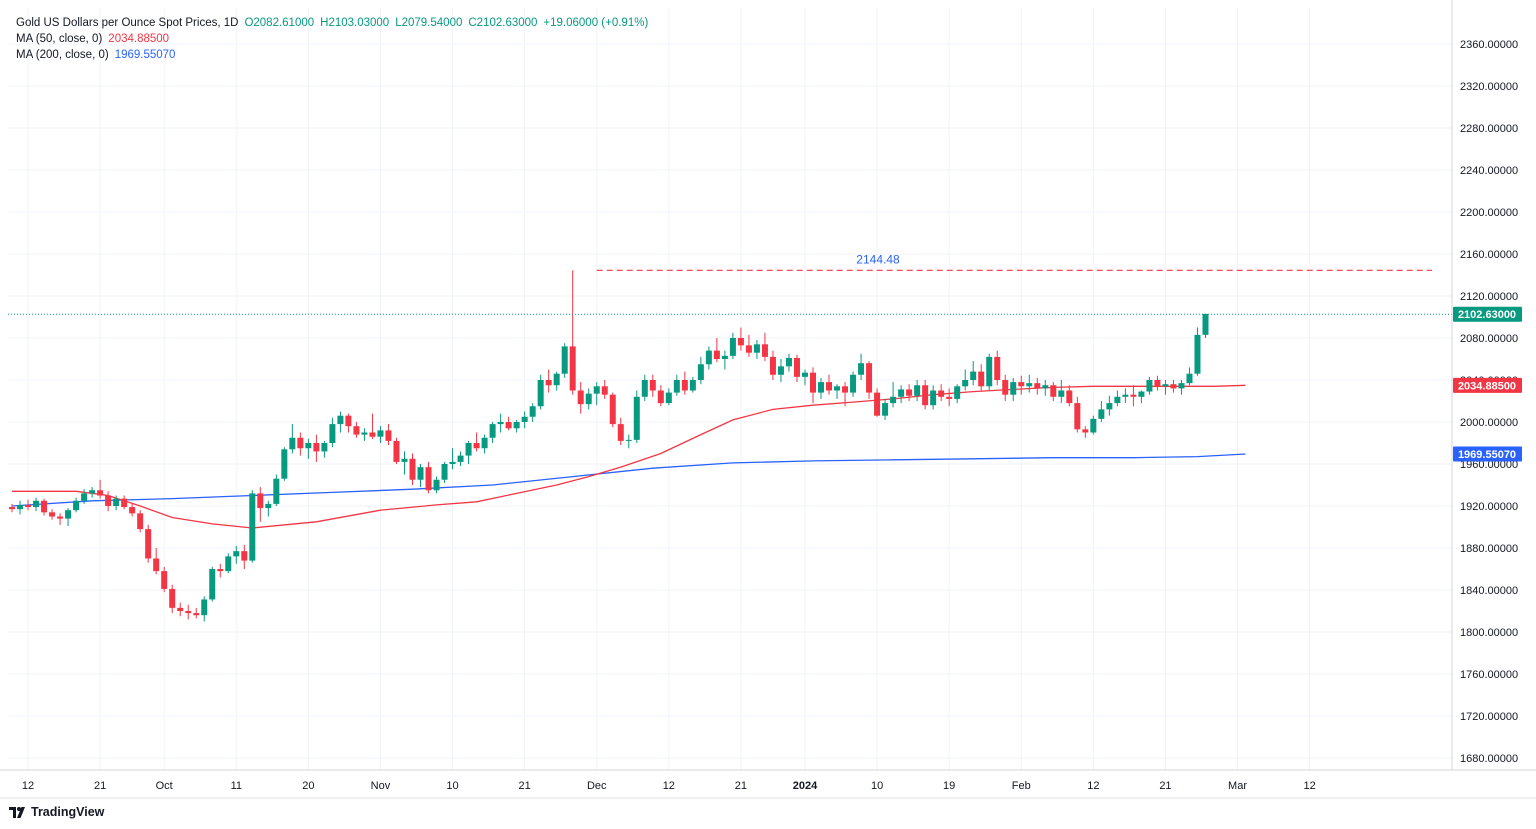 The image size is (1536, 829). I want to click on ma200-label: MA (200, close, 0), so click(62, 55).